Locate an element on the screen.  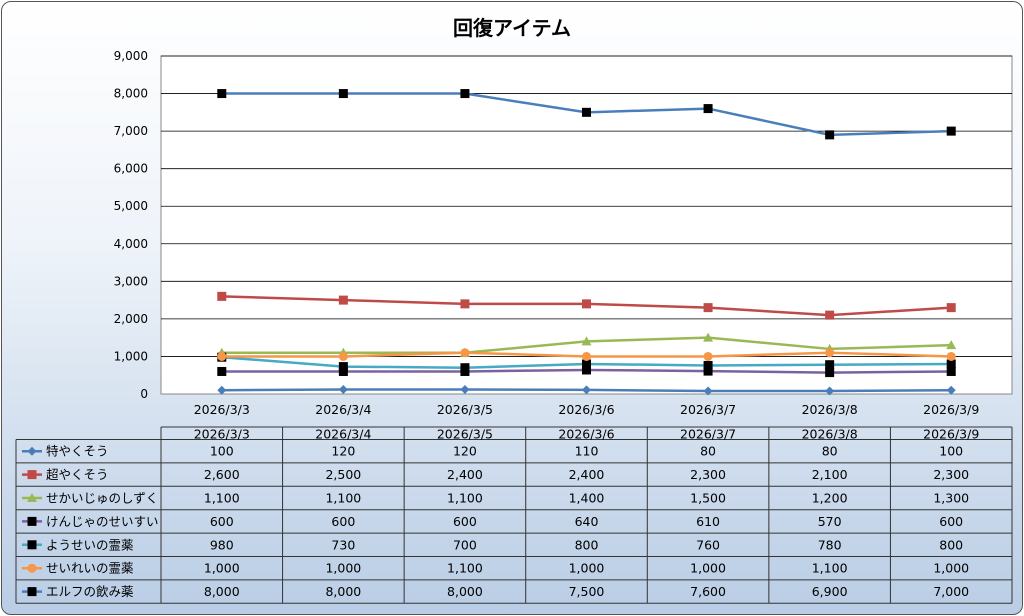
table-cell: 1,500 is located at coordinates (708, 498).